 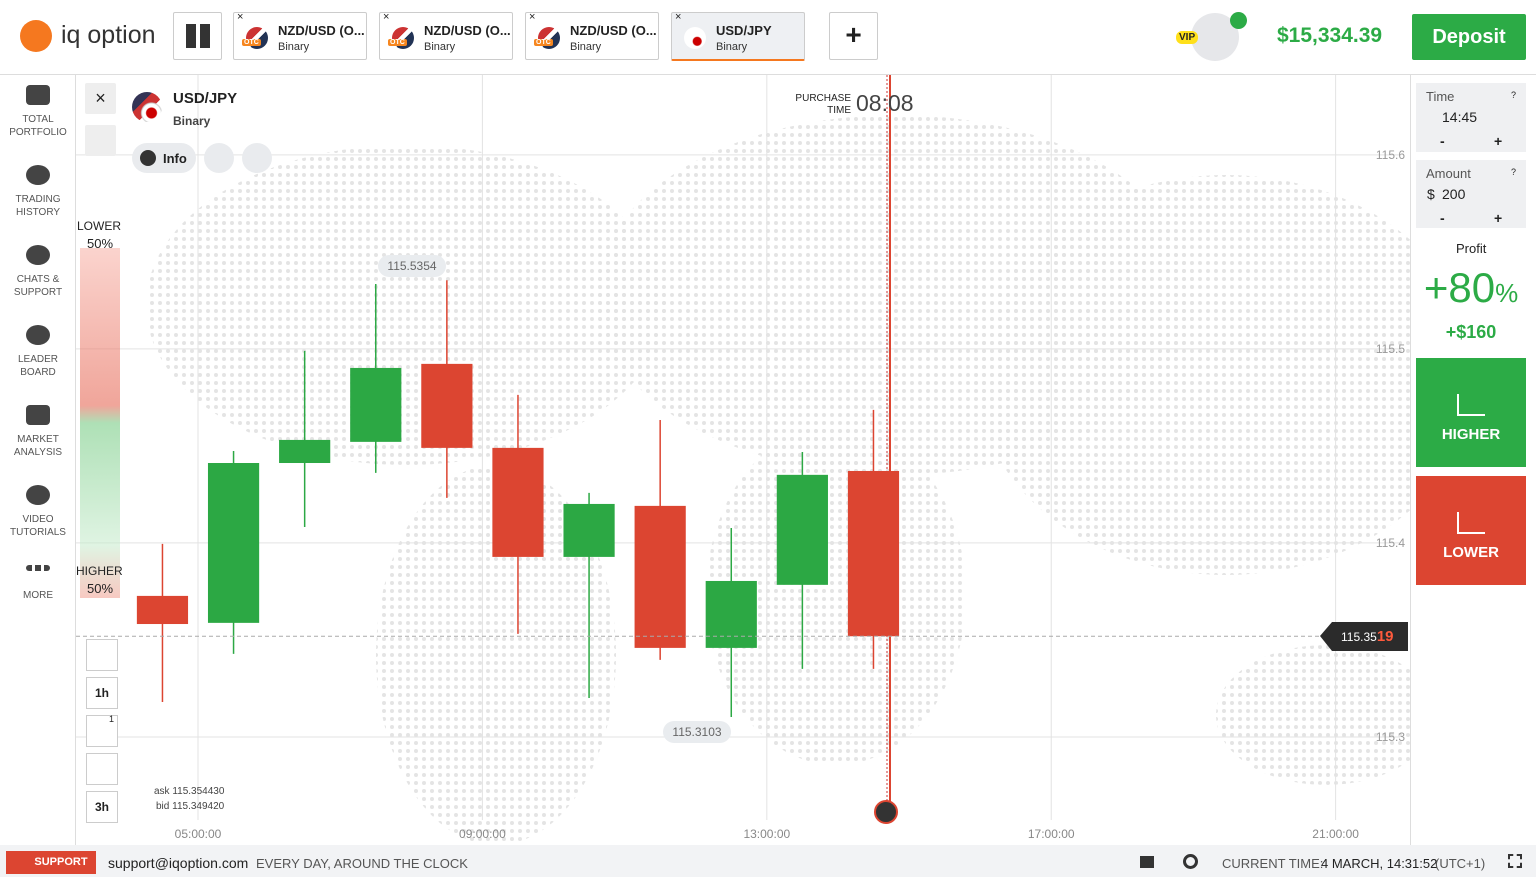 What do you see at coordinates (112, 719) in the screenshot?
I see `draw-badge: 1` at bounding box center [112, 719].